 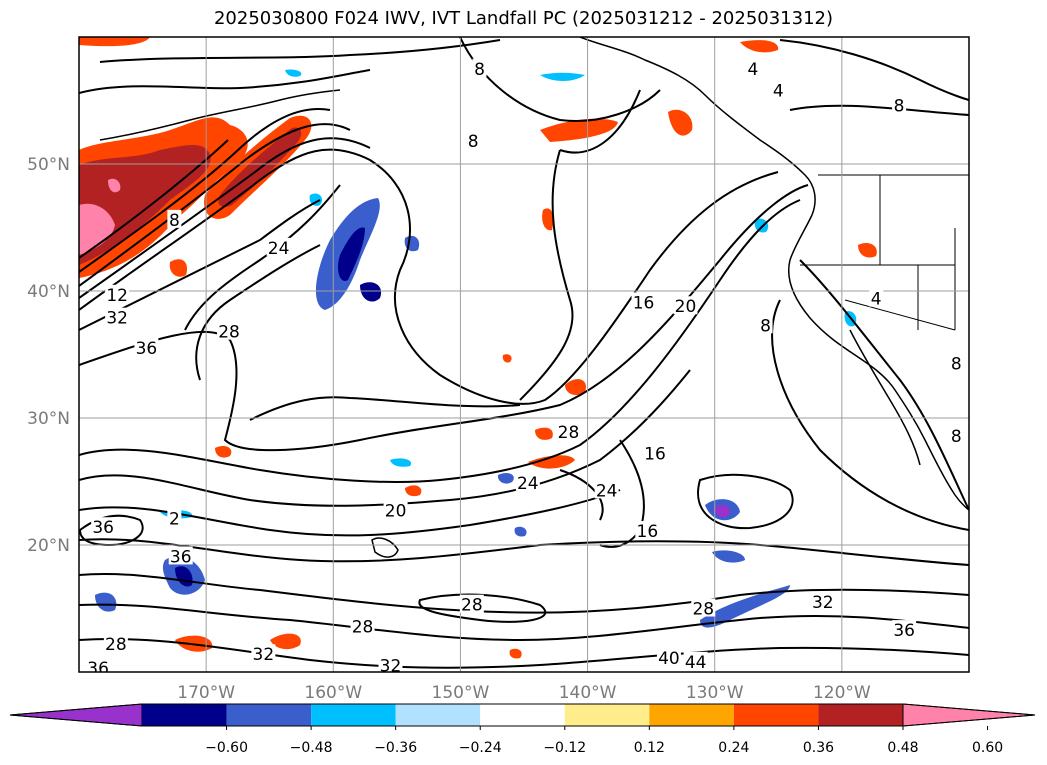 I want to click on pc-patch-topleft, so click(x=114, y=42).